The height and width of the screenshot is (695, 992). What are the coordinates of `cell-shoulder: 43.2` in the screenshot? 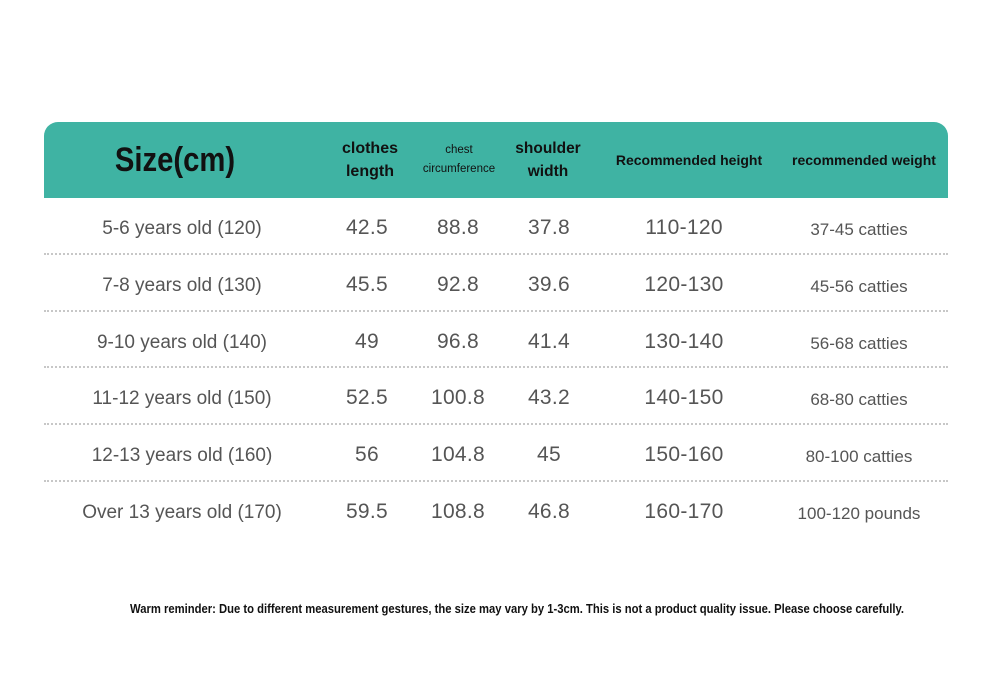 It's located at (549, 398).